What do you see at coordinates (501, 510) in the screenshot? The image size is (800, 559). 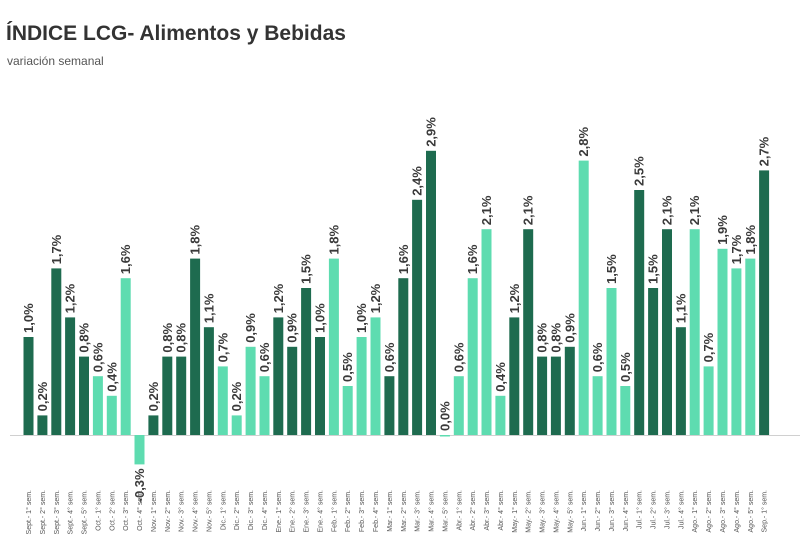 I see `x-tick-label-35: Abr.- 4° sem.` at bounding box center [501, 510].